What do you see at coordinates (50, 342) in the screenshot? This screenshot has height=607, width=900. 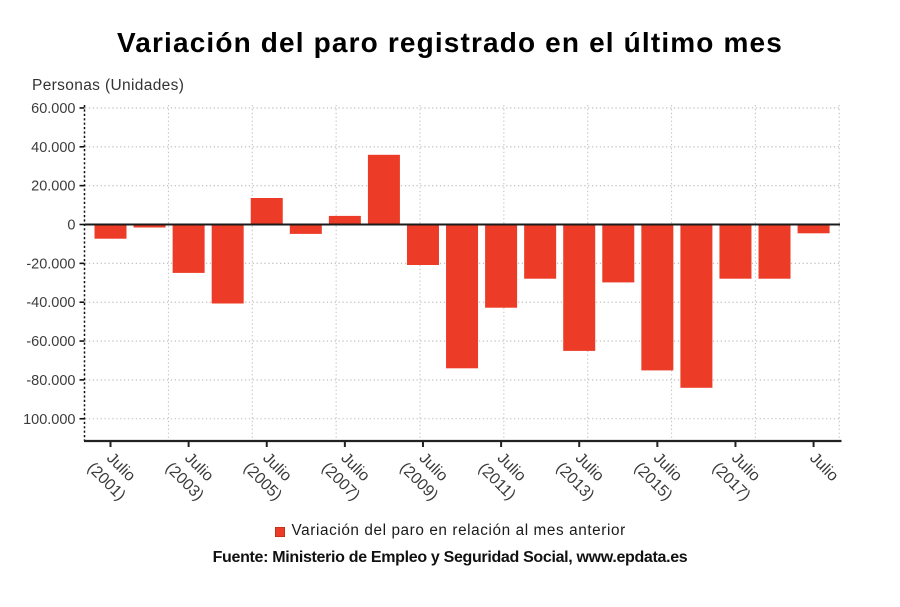 I see `svg-text: -60.000` at bounding box center [50, 342].